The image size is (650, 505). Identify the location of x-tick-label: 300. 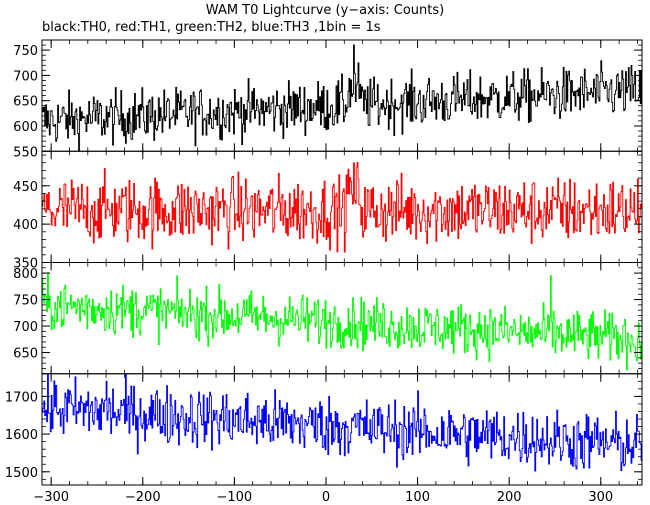
(600, 497).